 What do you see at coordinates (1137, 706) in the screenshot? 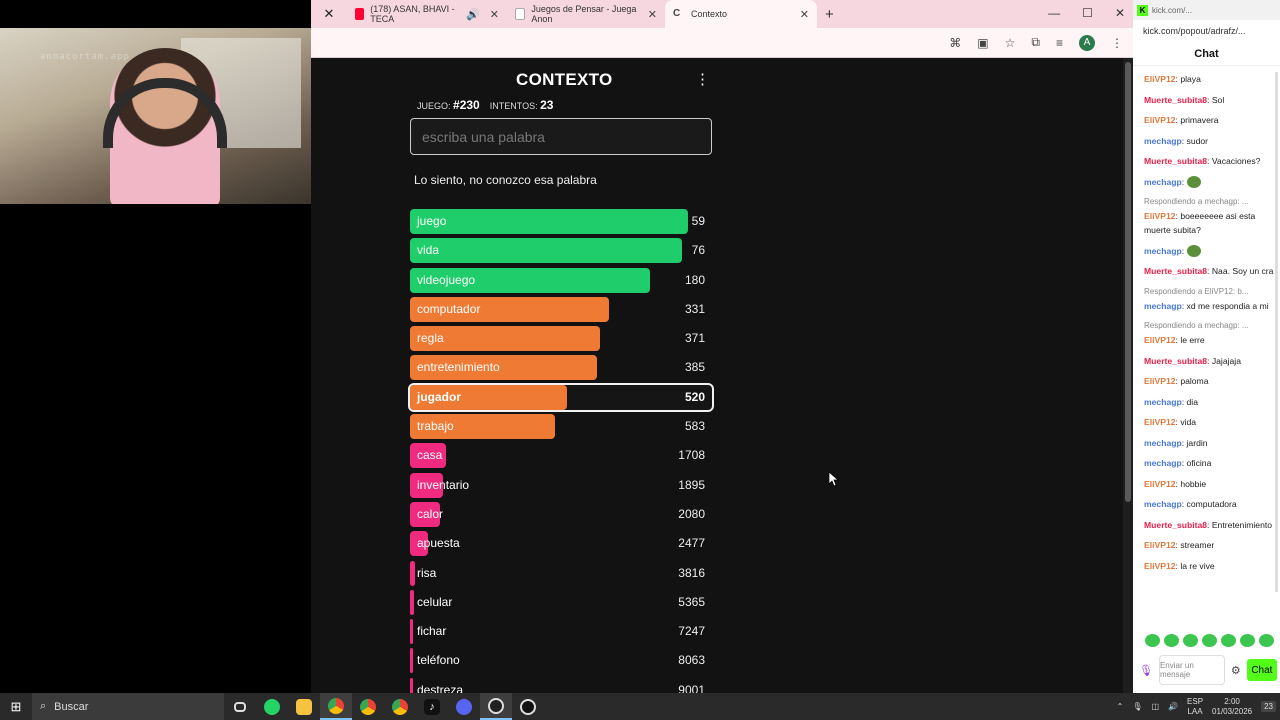
I see `mic-tray-icon: 🎙` at bounding box center [1137, 706].